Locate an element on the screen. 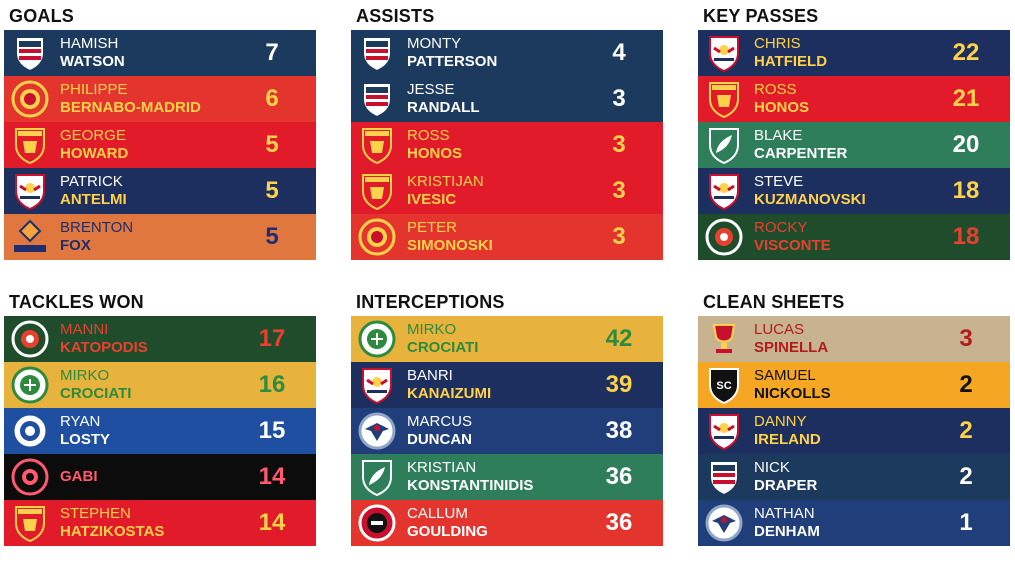 The image size is (1015, 578). panel-title: ASSISTS is located at coordinates (395, 16).